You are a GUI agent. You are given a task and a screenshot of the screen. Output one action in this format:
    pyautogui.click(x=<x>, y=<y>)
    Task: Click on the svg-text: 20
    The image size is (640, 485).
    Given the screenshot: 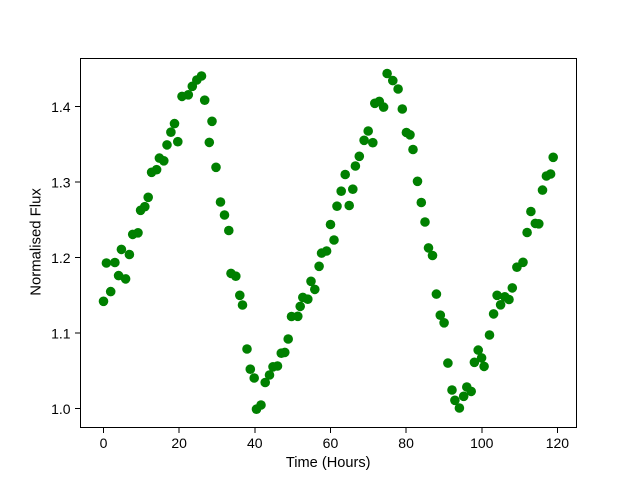 What is the action you would take?
    pyautogui.click(x=179, y=443)
    